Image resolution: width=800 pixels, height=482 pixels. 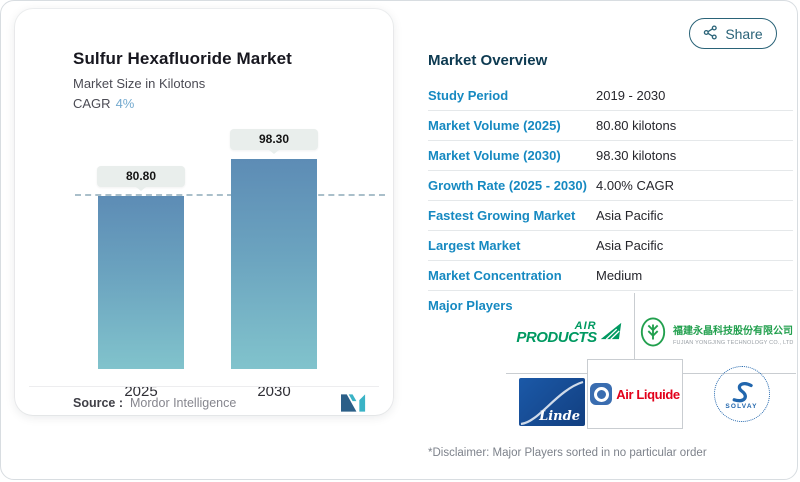 What do you see at coordinates (502, 215) in the screenshot?
I see `row-label: Fastest Growing Market` at bounding box center [502, 215].